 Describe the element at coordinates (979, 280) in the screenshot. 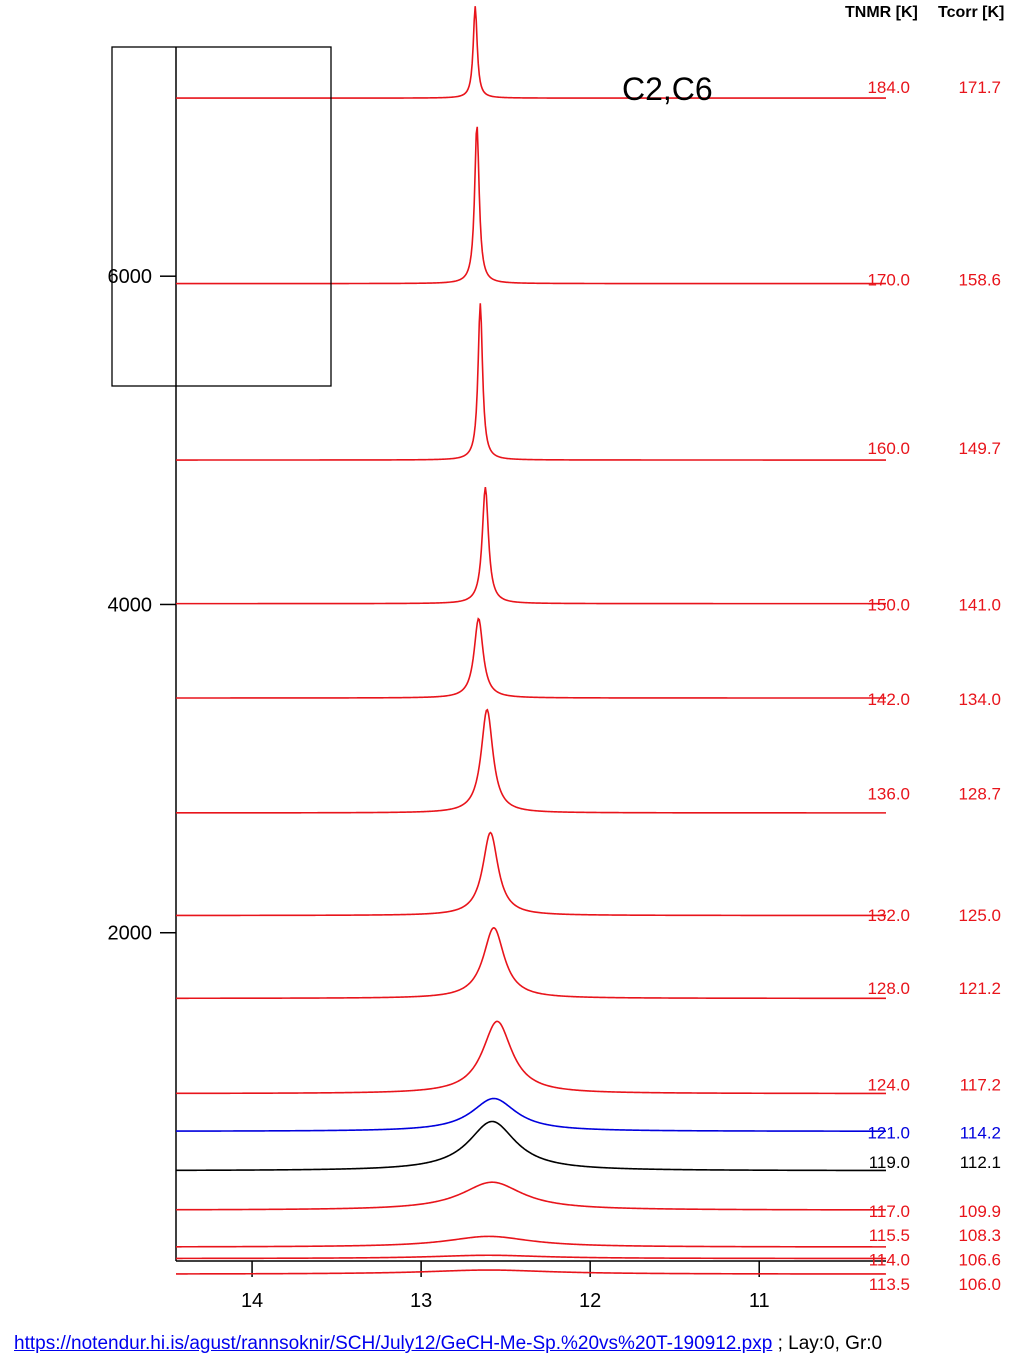

I see `tcorr-label: 158.6` at that location.